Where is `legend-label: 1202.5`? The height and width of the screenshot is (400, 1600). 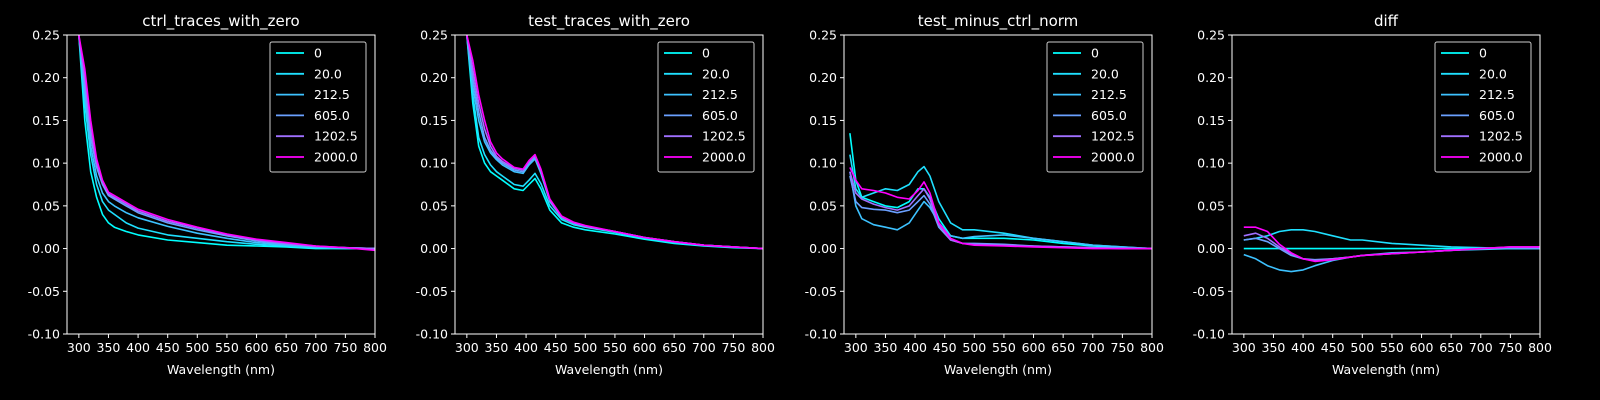
legend-label: 1202.5 is located at coordinates (724, 136).